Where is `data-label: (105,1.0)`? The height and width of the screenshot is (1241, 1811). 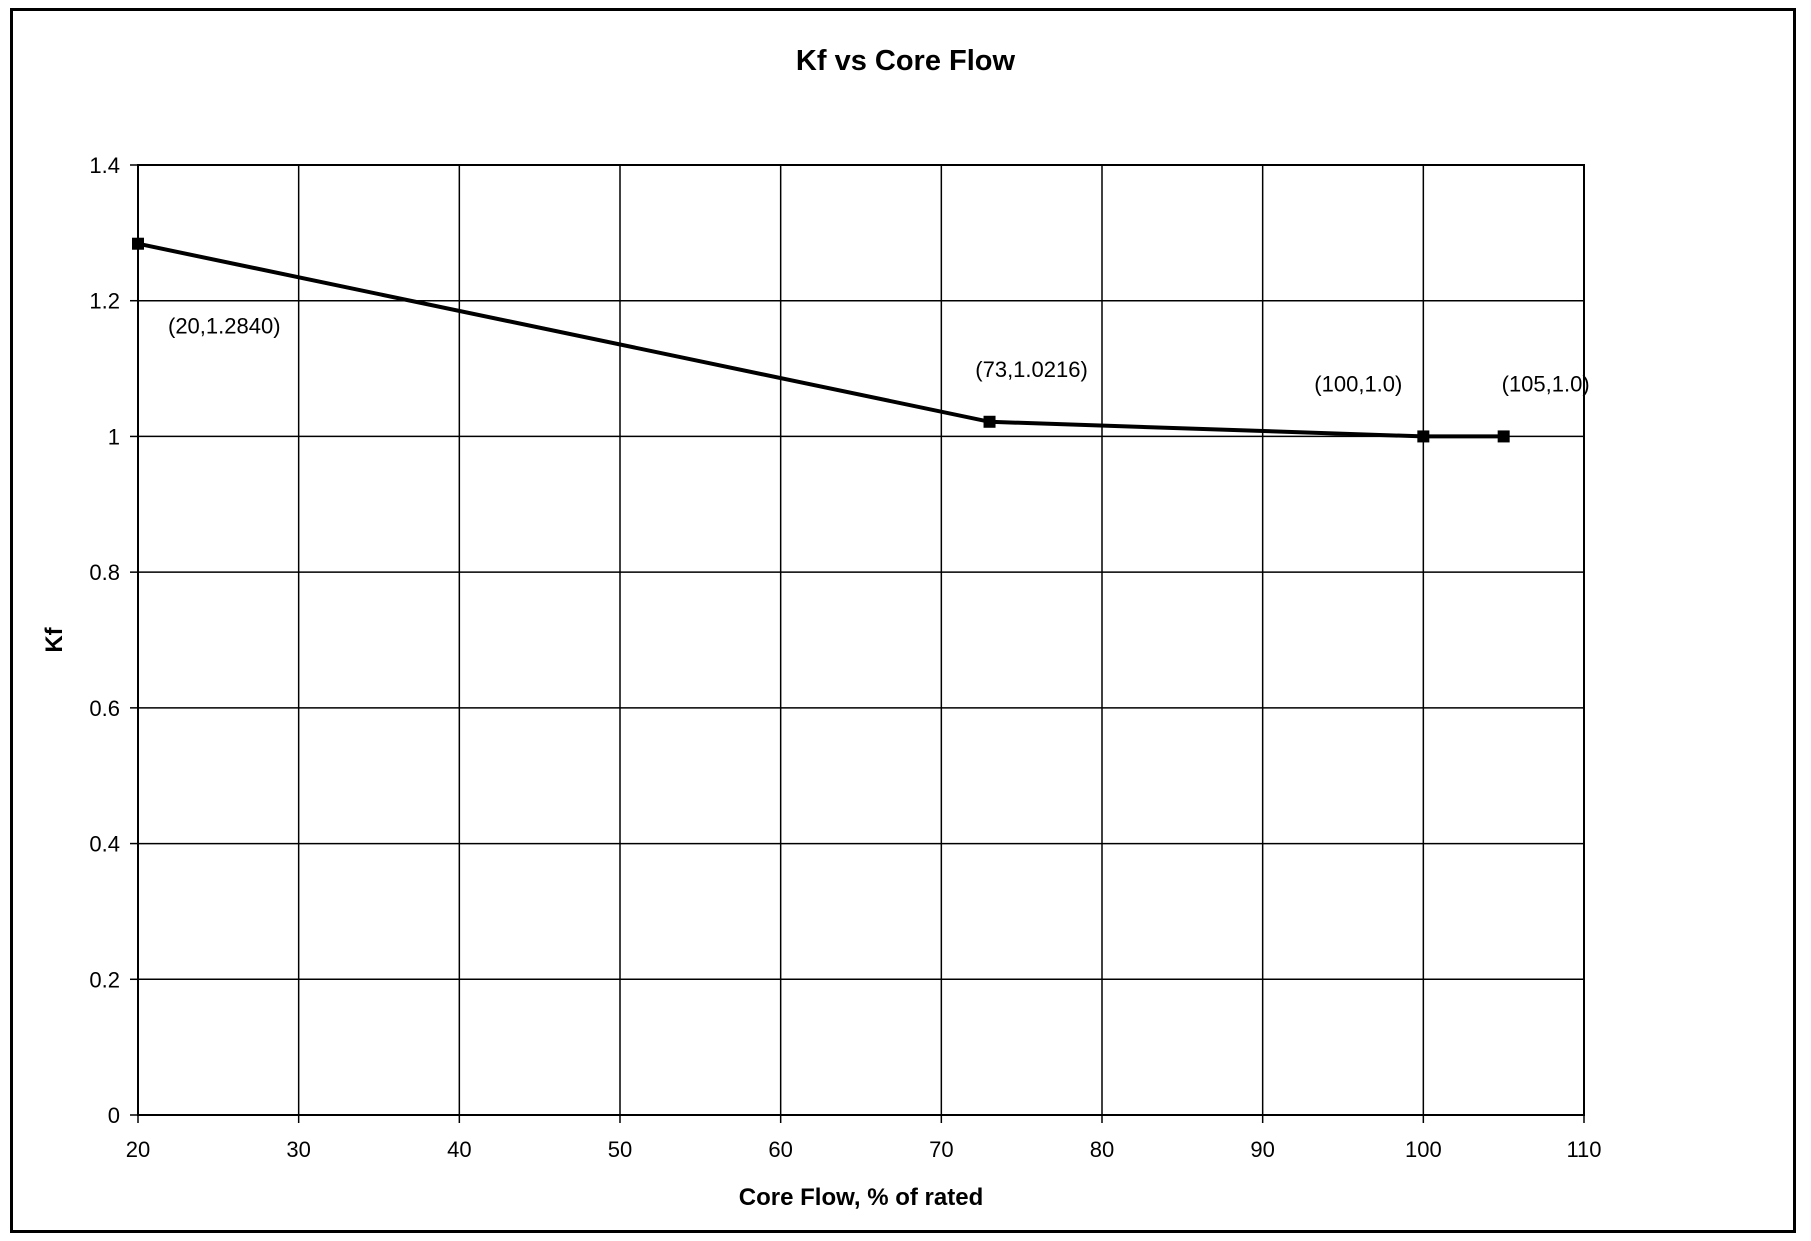 data-label: (105,1.0) is located at coordinates (1546, 383).